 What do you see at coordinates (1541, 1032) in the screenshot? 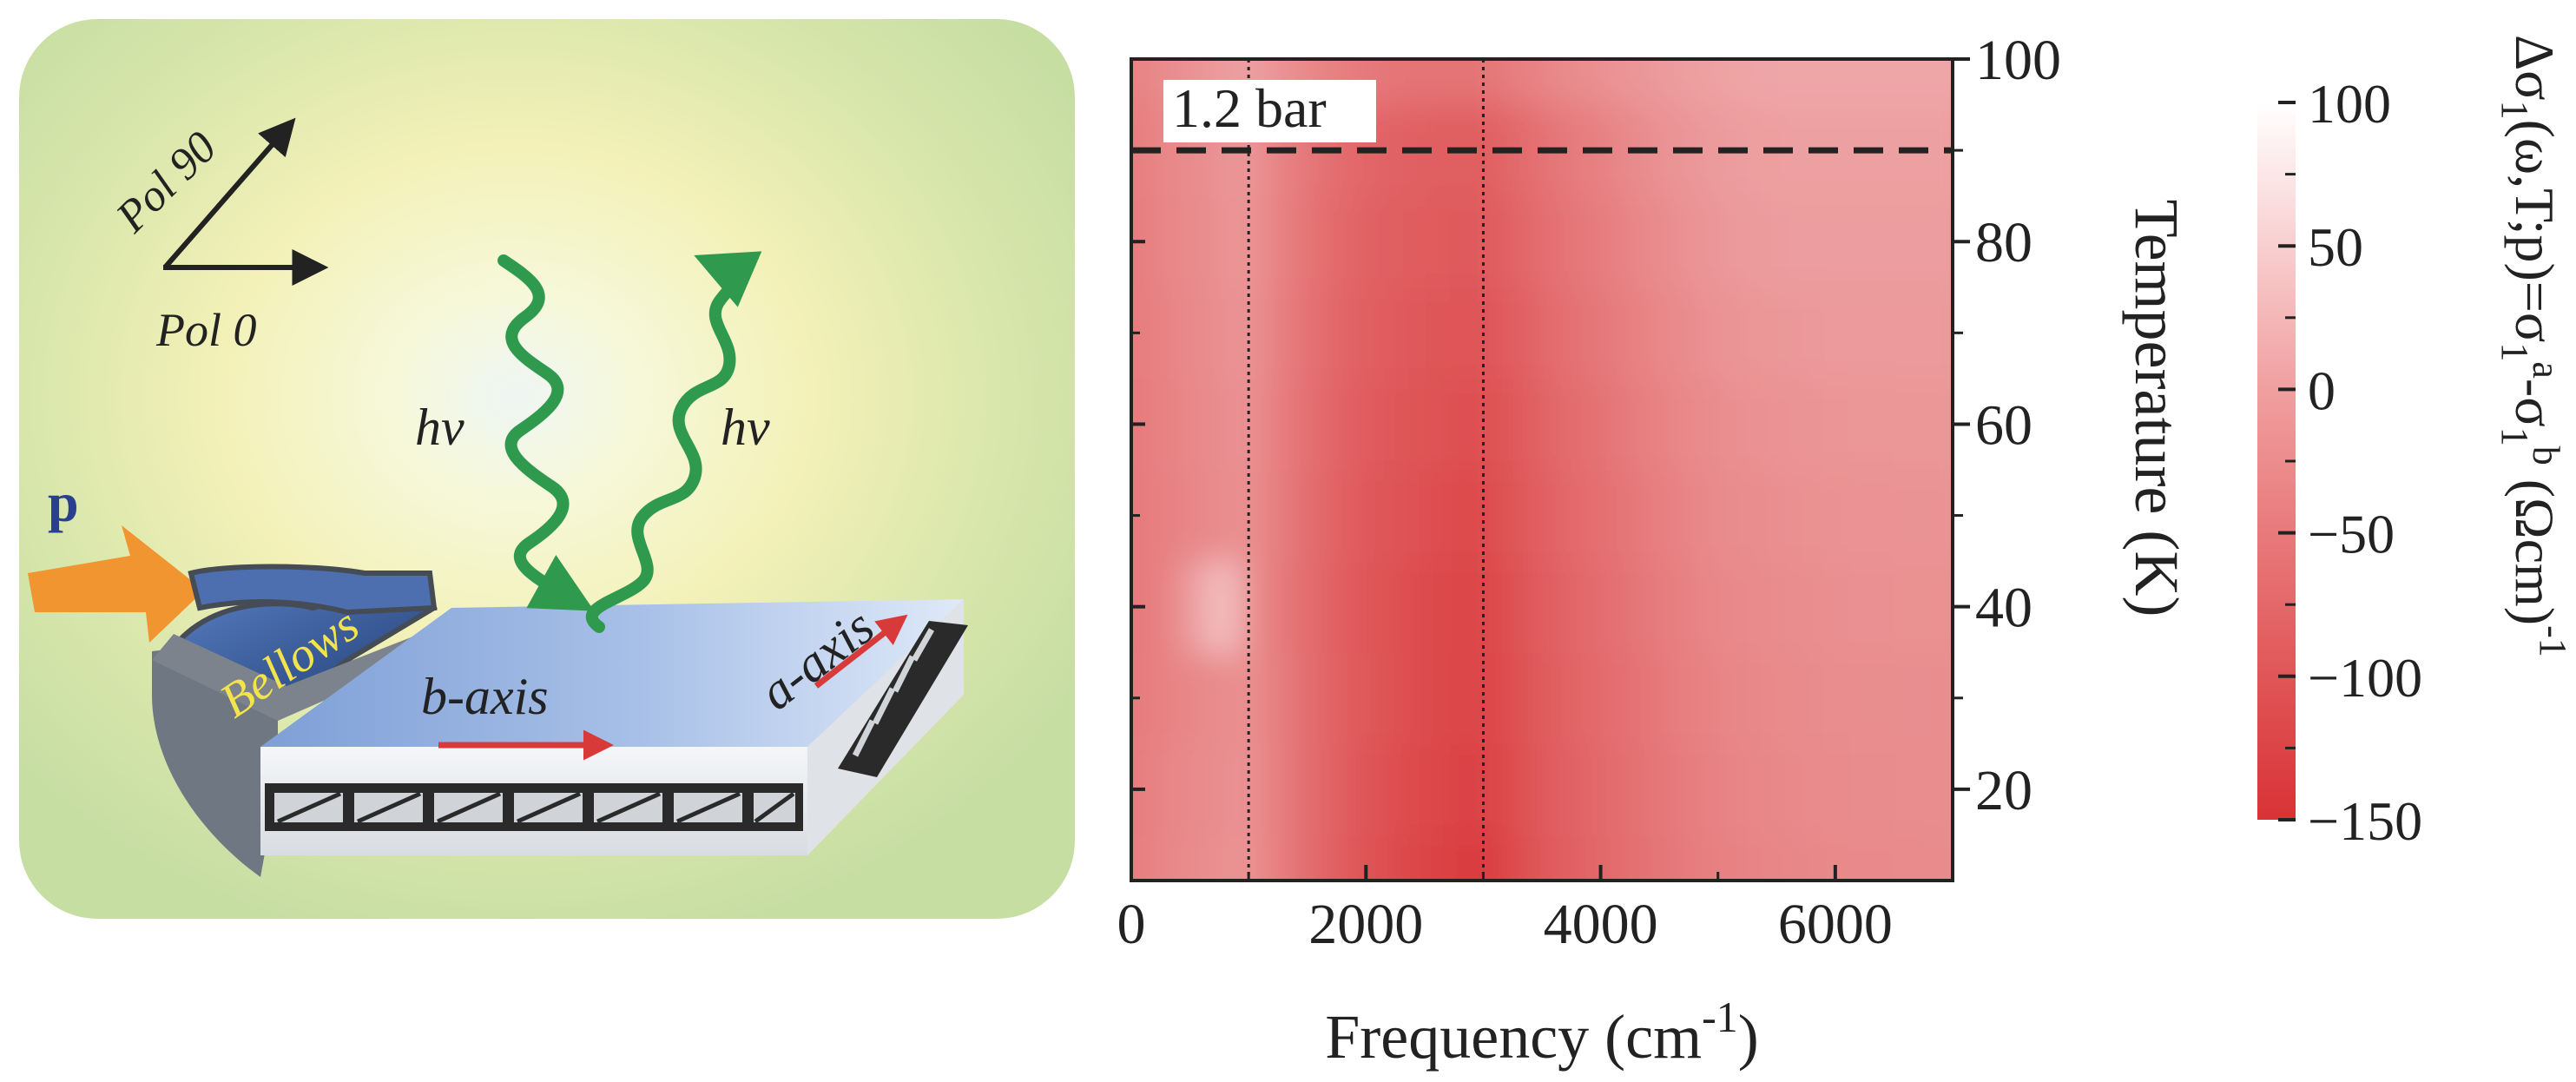
I see `x-axis-label: Frequency (cm-1)` at bounding box center [1541, 1032].